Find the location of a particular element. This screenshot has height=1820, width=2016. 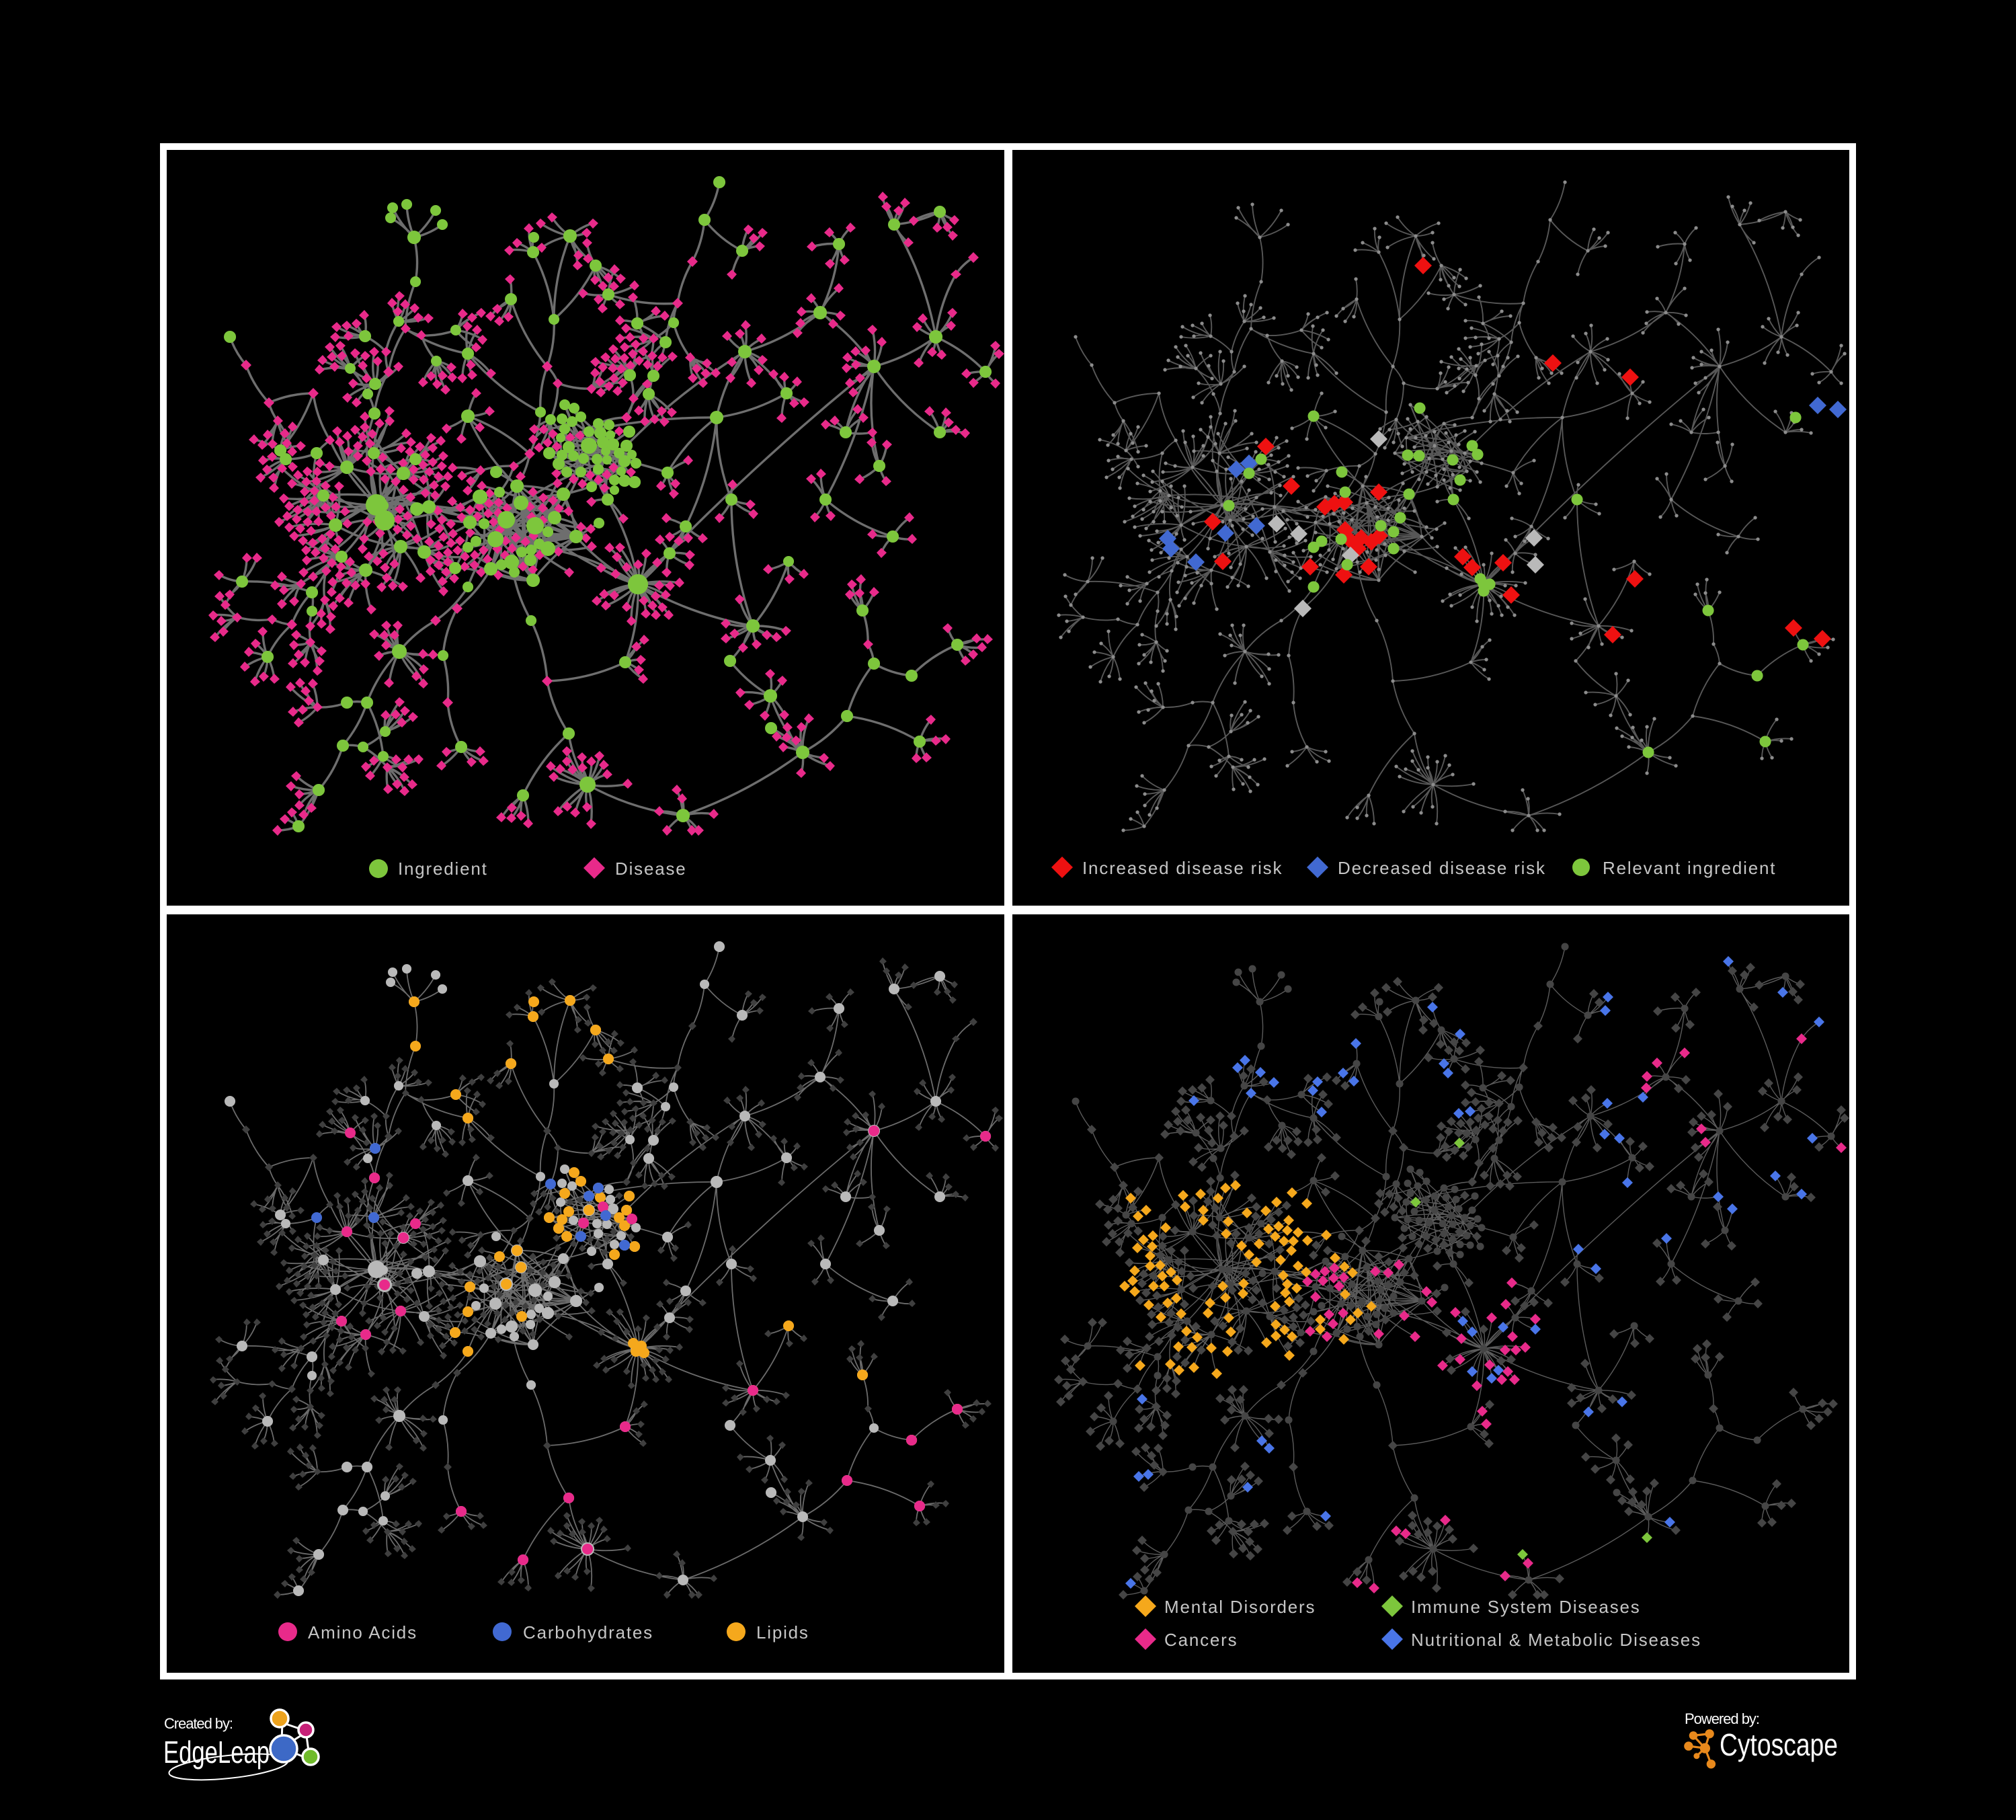

svg-text: Created by: is located at coordinates (198, 1723).